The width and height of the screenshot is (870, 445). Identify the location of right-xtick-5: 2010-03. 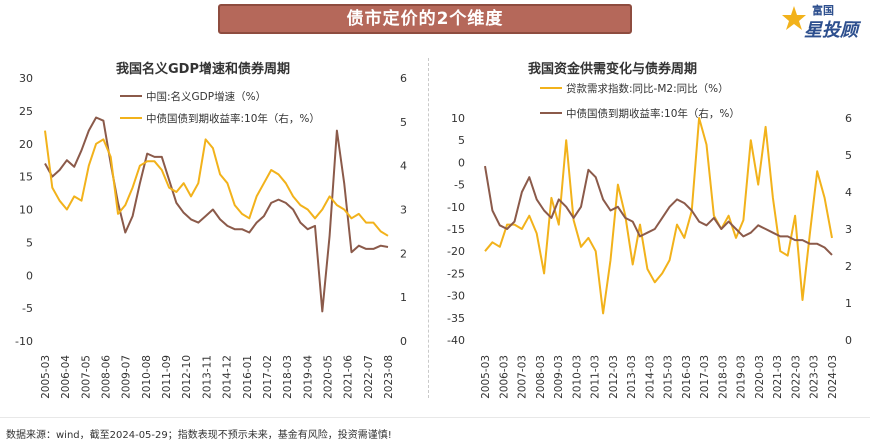
(577, 377).